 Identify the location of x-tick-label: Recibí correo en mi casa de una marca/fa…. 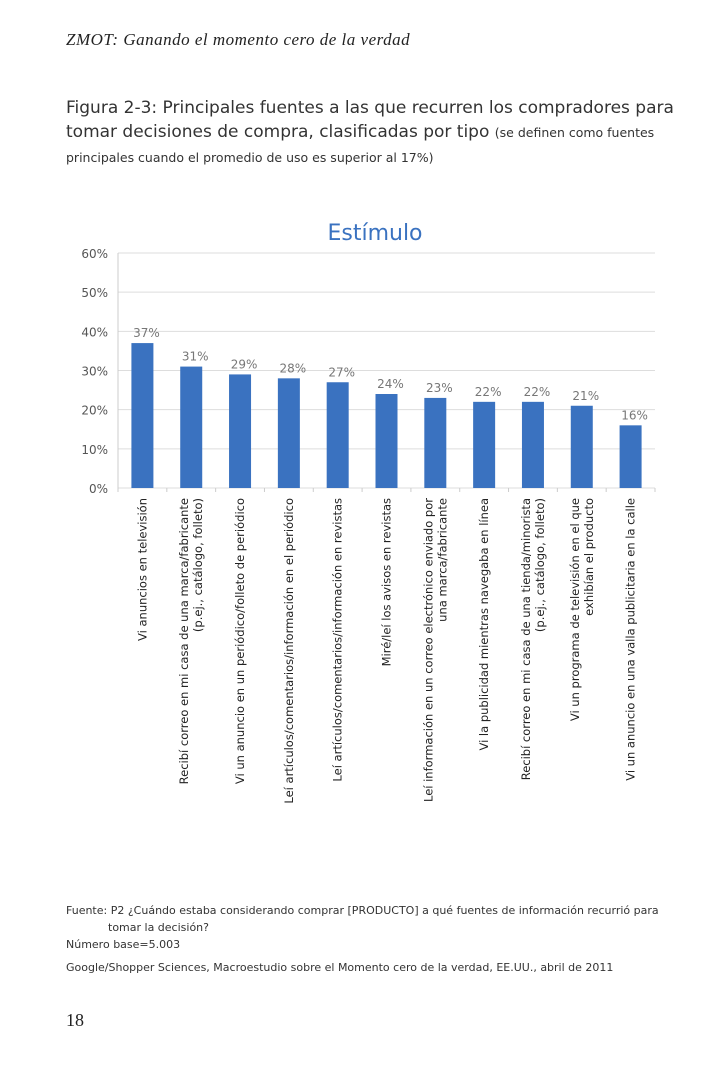
(191, 641).